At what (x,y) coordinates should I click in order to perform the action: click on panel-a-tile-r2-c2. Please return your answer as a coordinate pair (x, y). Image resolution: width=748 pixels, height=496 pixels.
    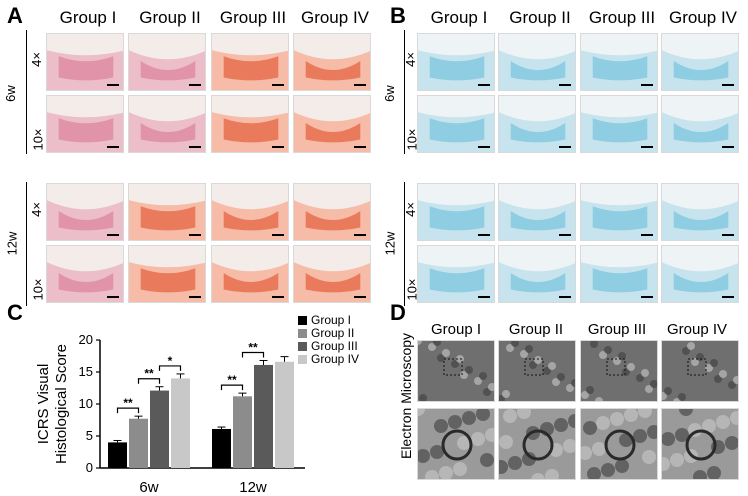
    Looking at the image, I should click on (167, 124).